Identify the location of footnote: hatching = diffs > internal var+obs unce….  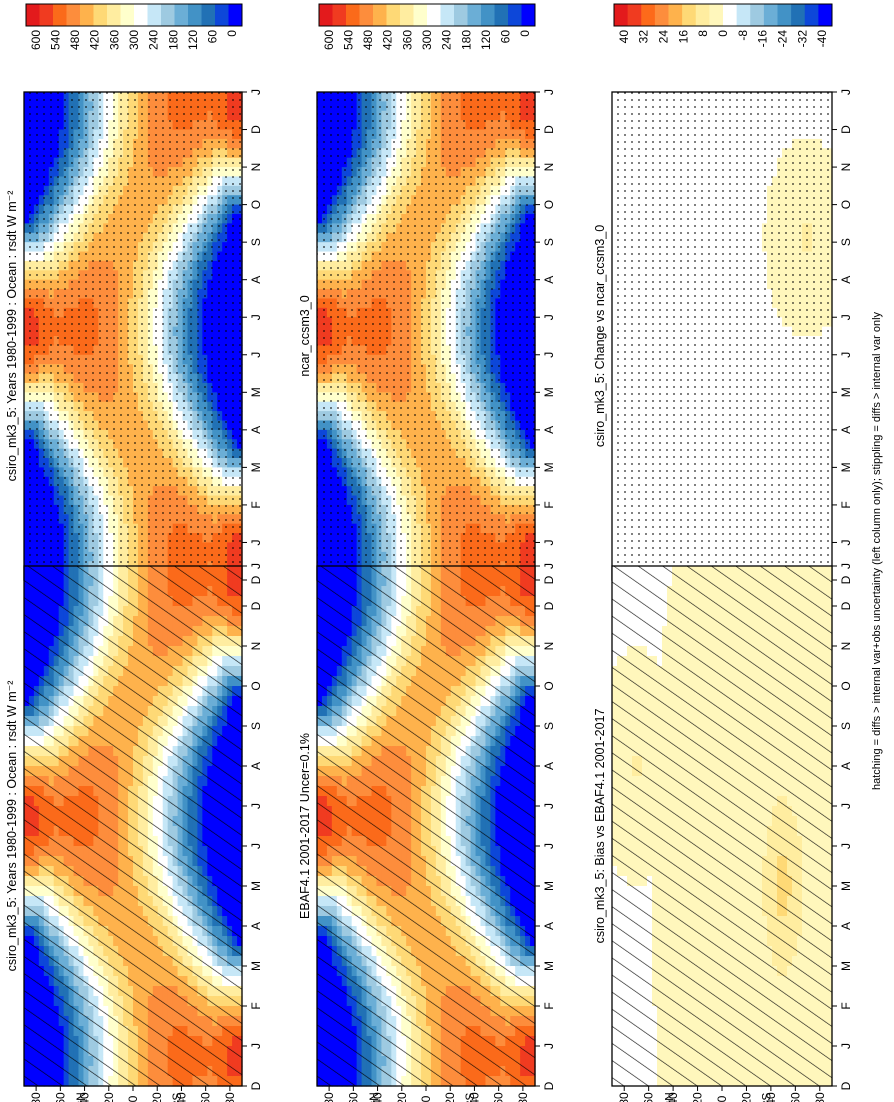
(877, 550).